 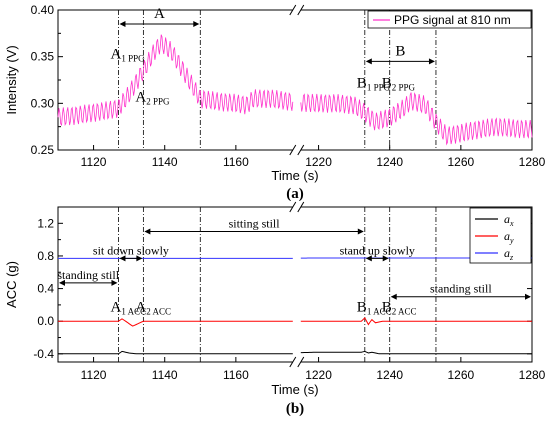 I want to click on annotation-label: B, so click(x=400, y=51).